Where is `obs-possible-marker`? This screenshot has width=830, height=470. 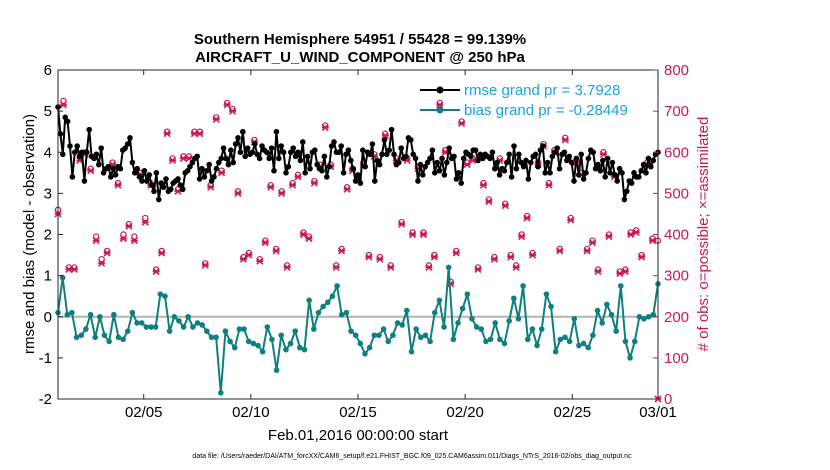
obs-possible-marker is located at coordinates (145, 218).